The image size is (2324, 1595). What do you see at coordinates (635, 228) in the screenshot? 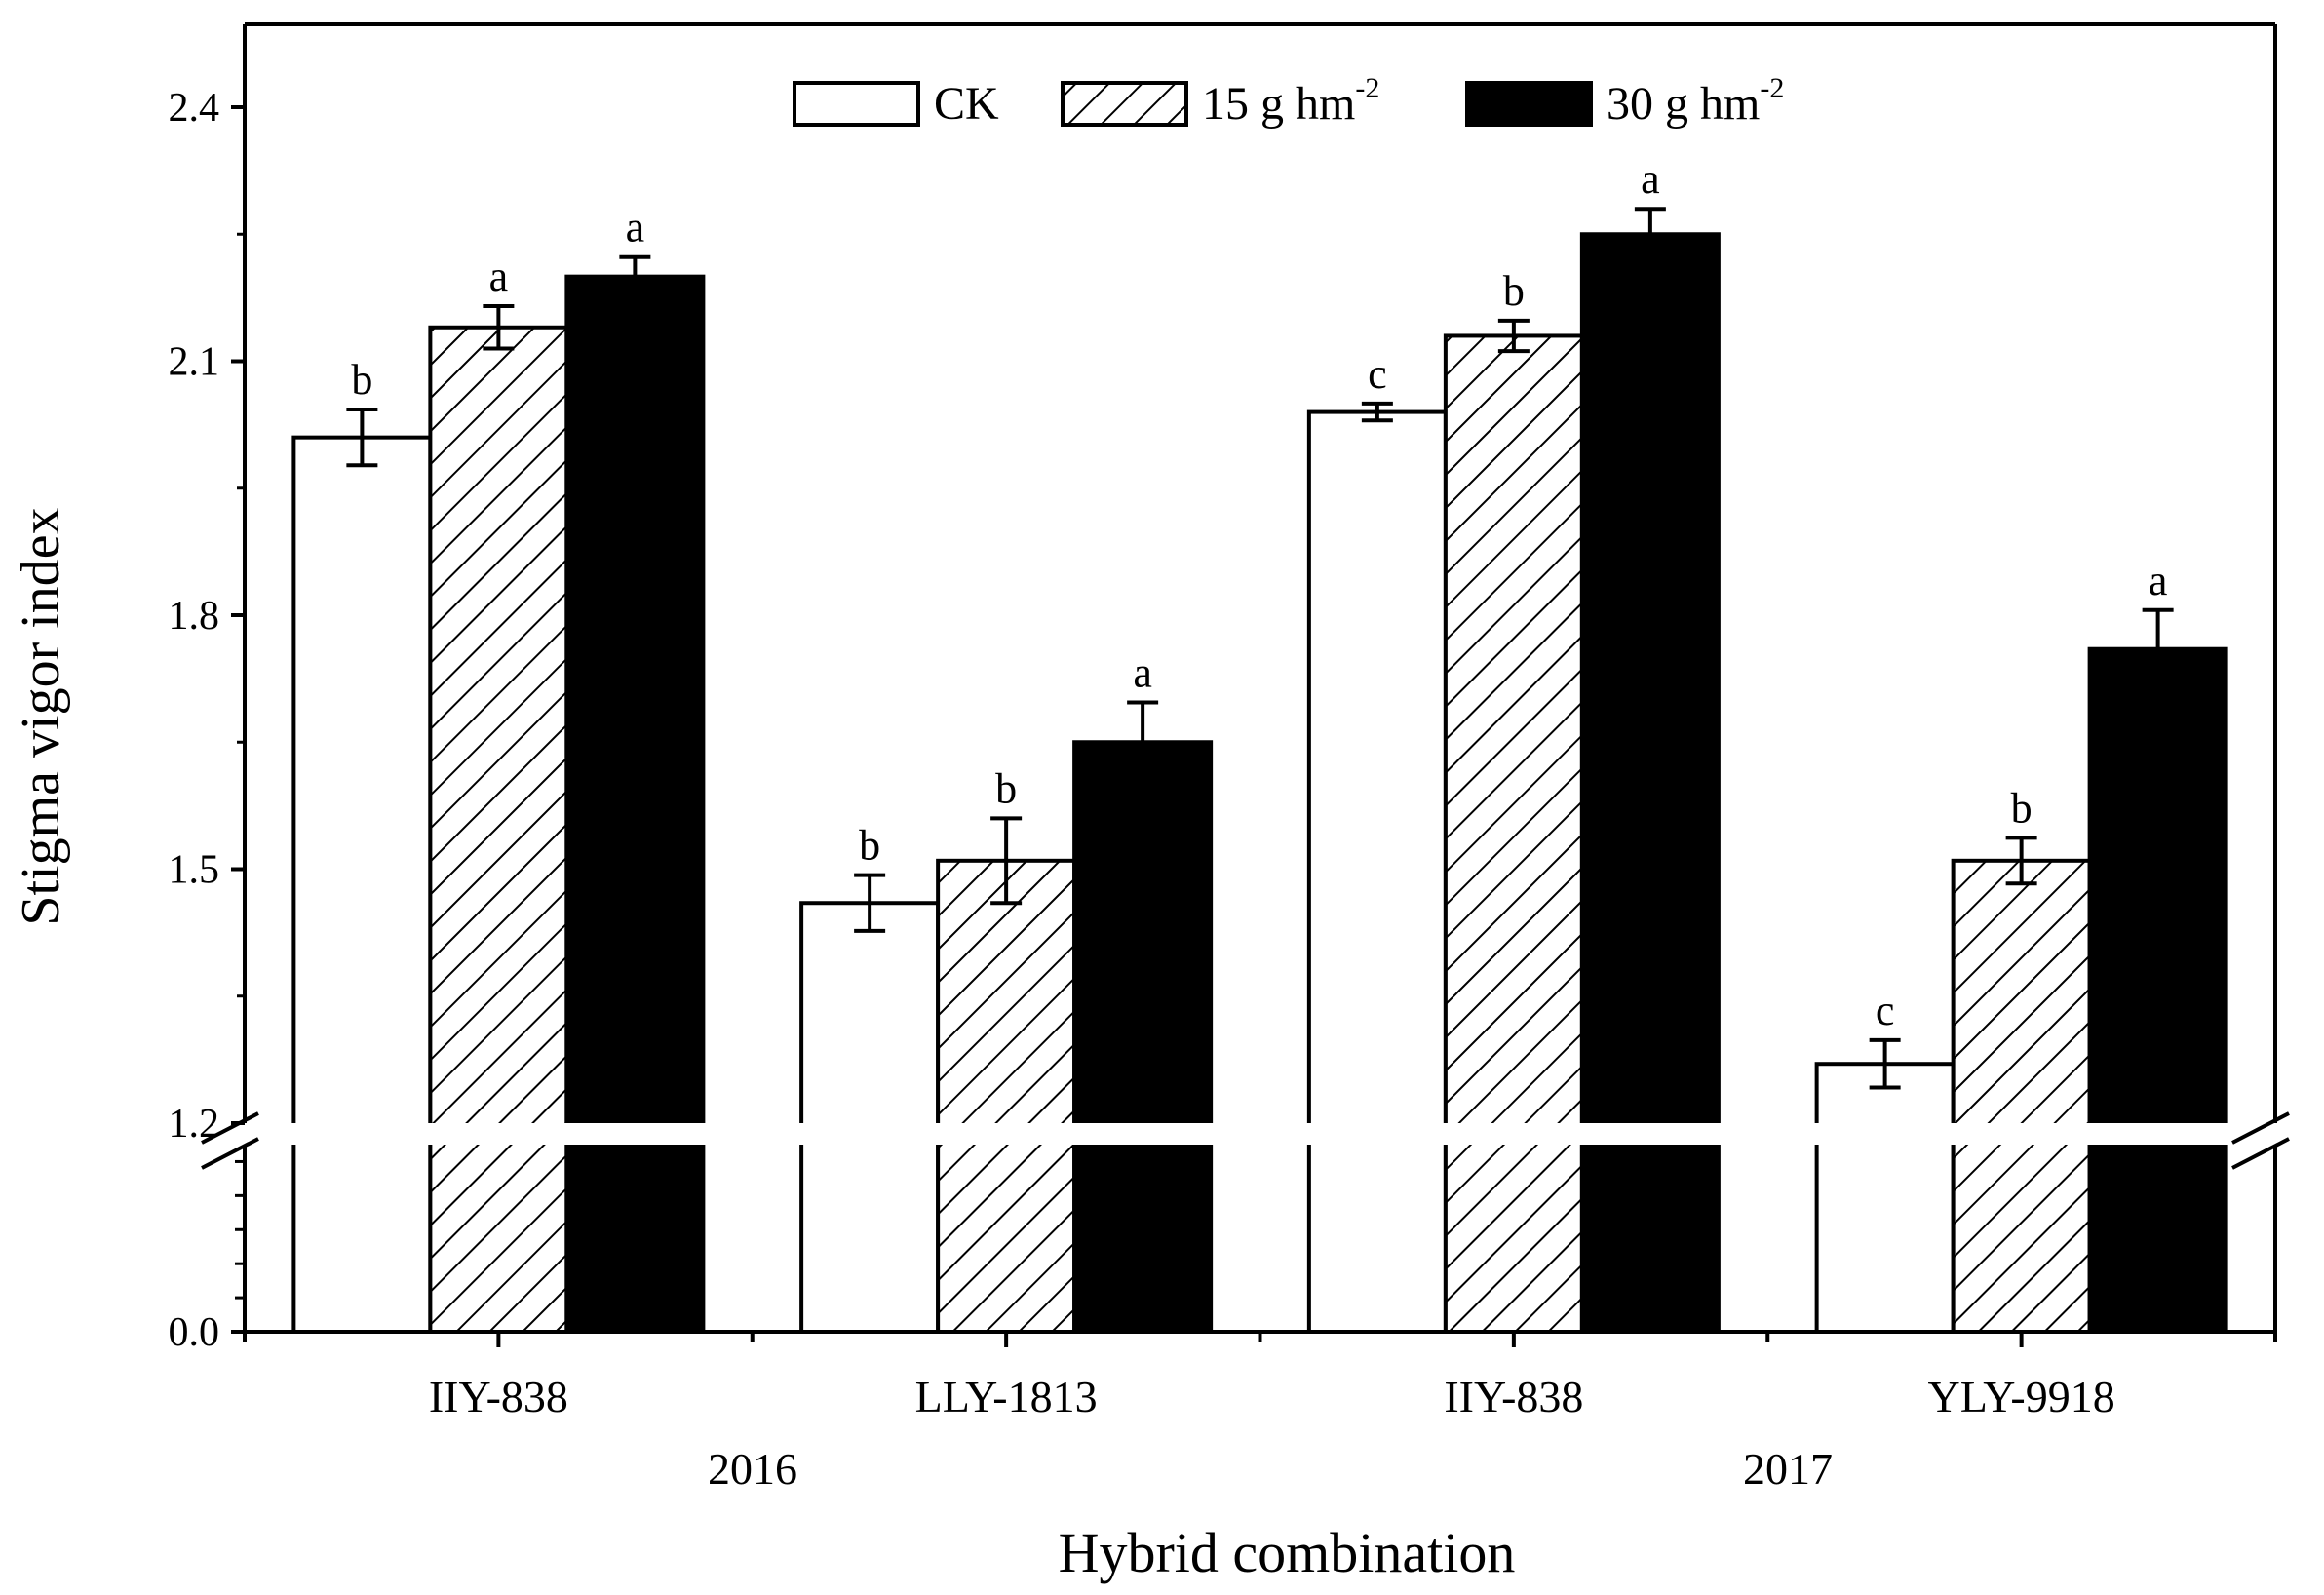
I see `significance-letter-2-0: a` at bounding box center [635, 228].